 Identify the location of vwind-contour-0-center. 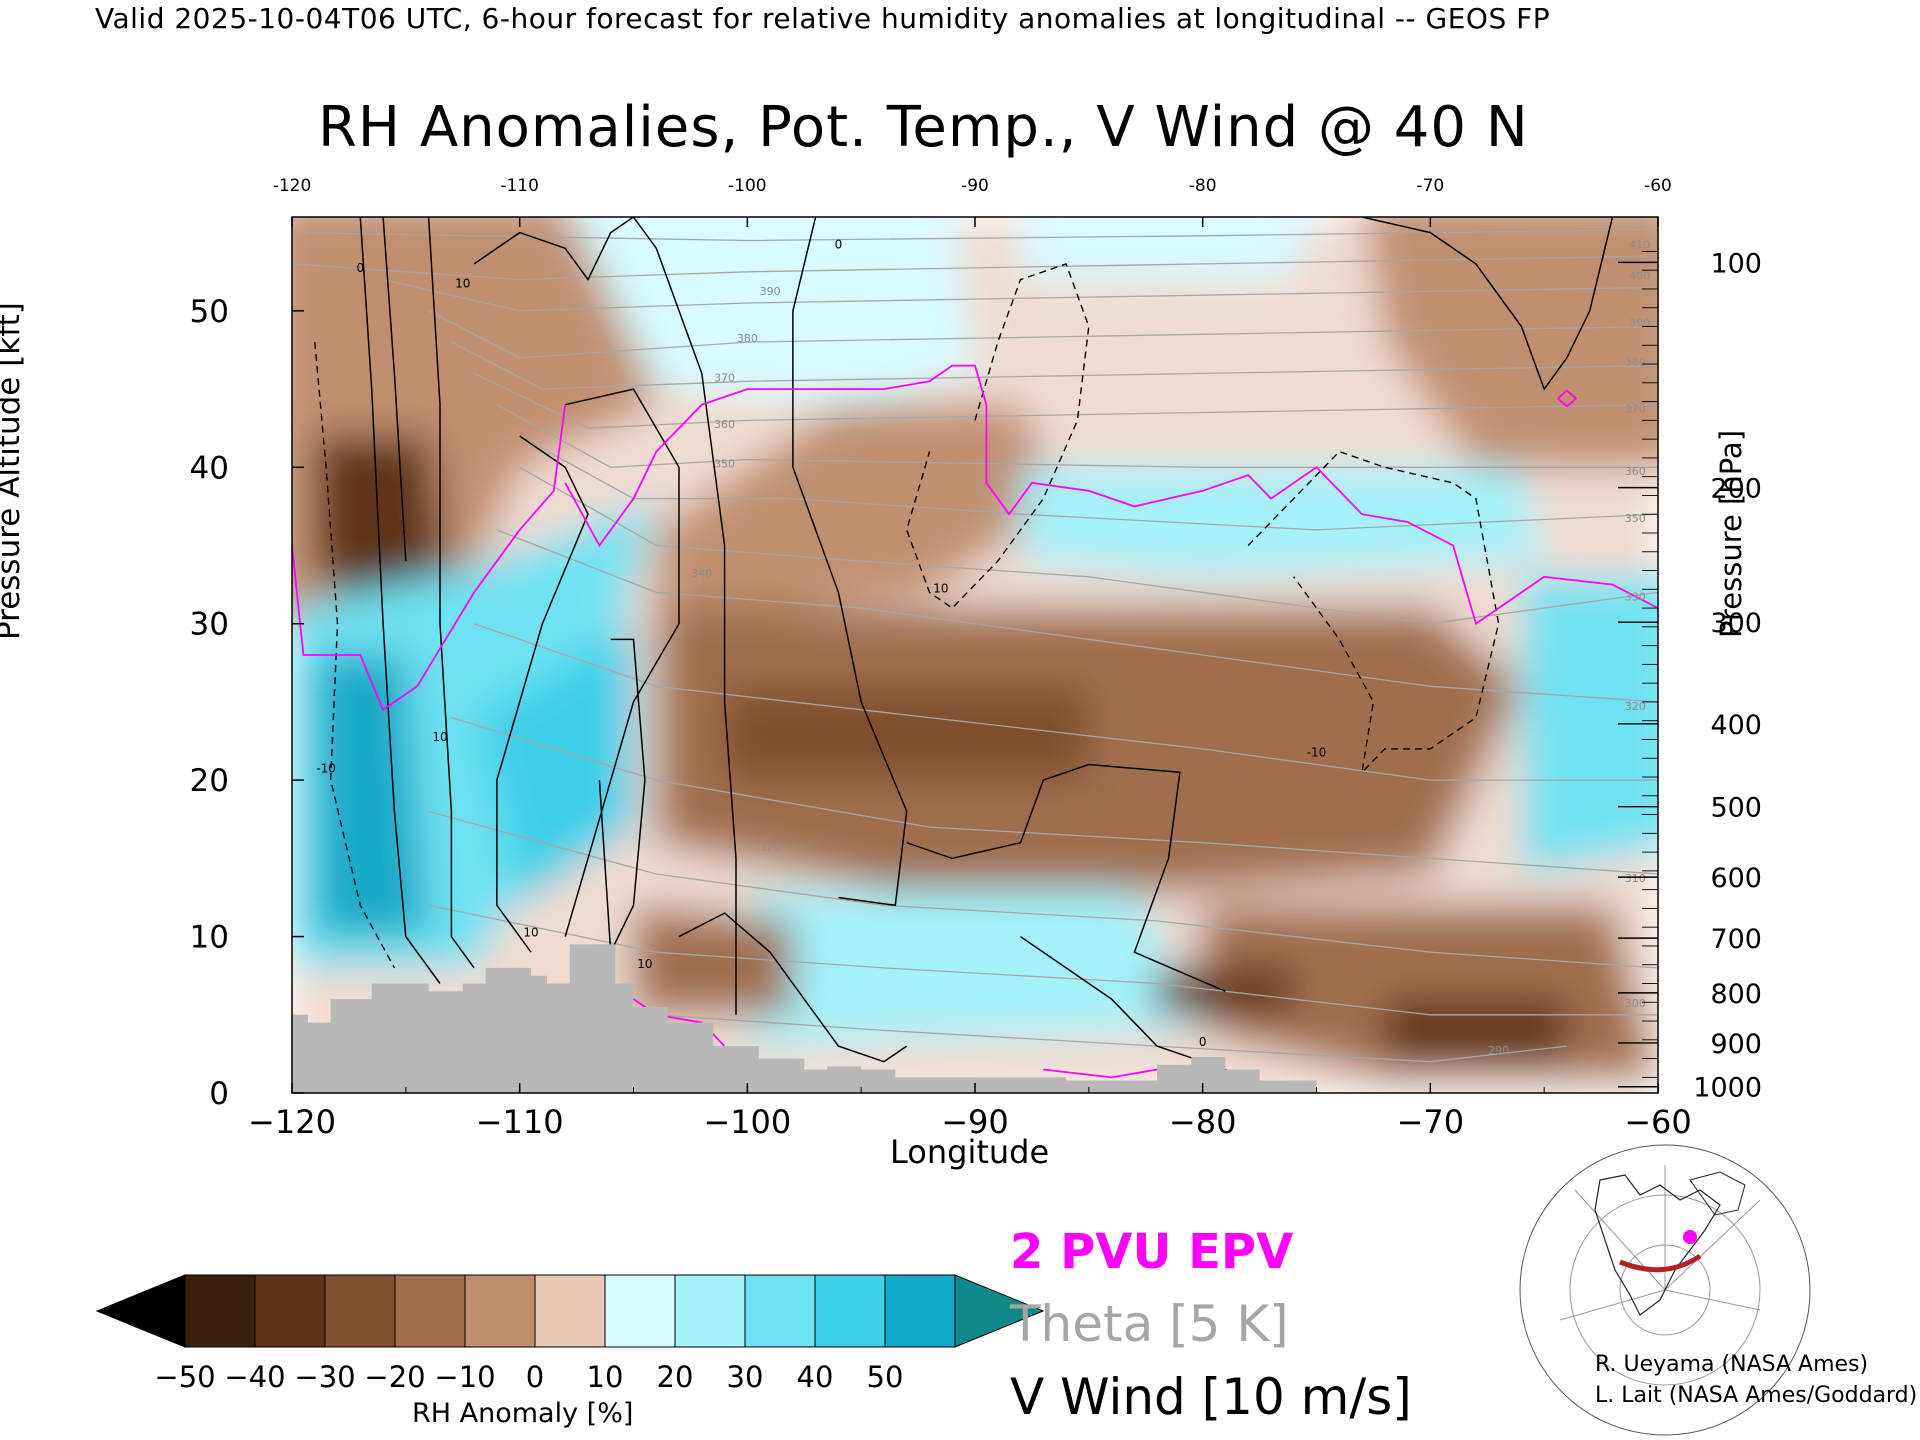
(850, 562).